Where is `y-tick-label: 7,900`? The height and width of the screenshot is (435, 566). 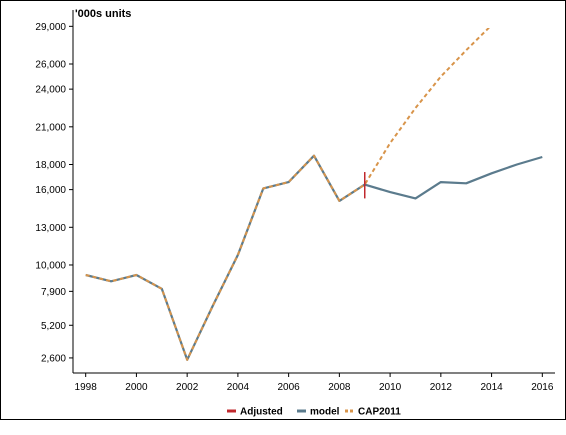 y-tick-label: 7,900 is located at coordinates (53, 292).